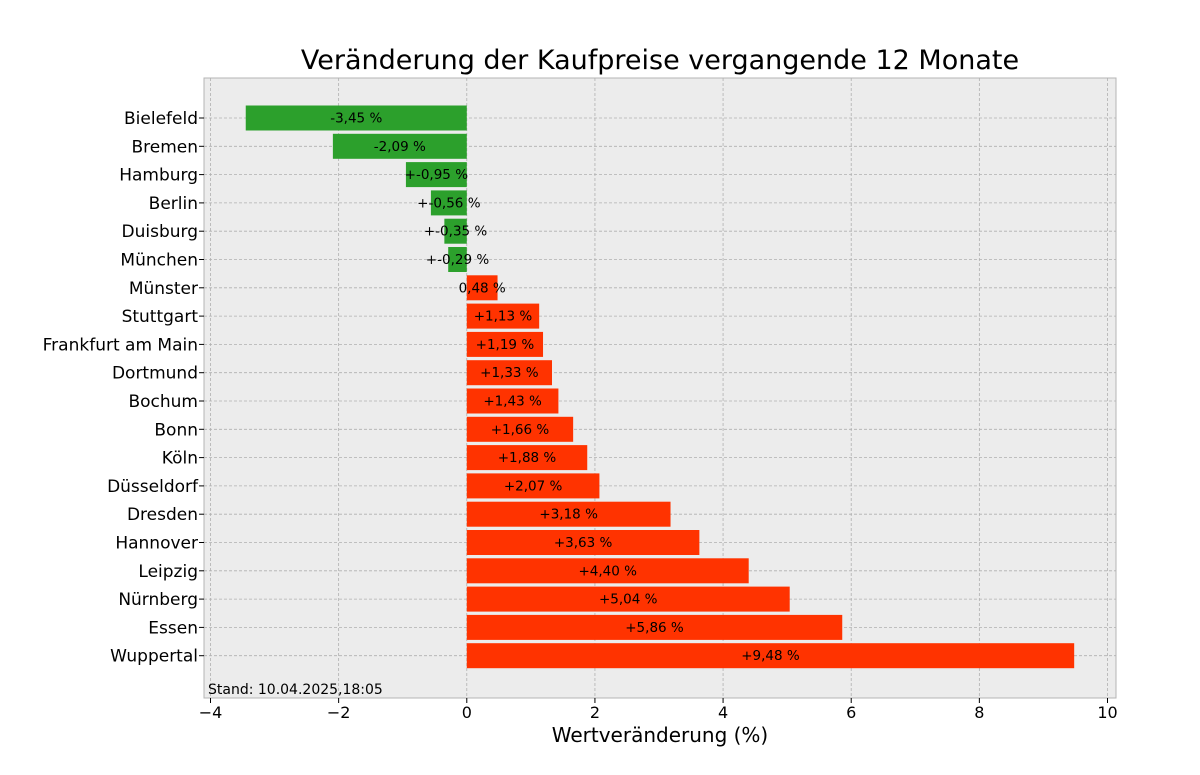 The image size is (1200, 775). What do you see at coordinates (723, 712) in the screenshot?
I see `x-tick-label: 4` at bounding box center [723, 712].